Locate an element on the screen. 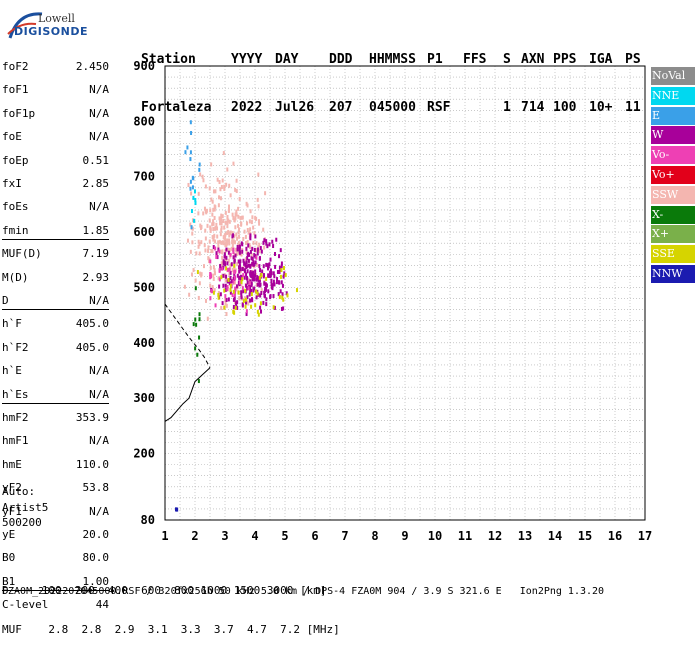  param-name: foE is located at coordinates (12, 137).